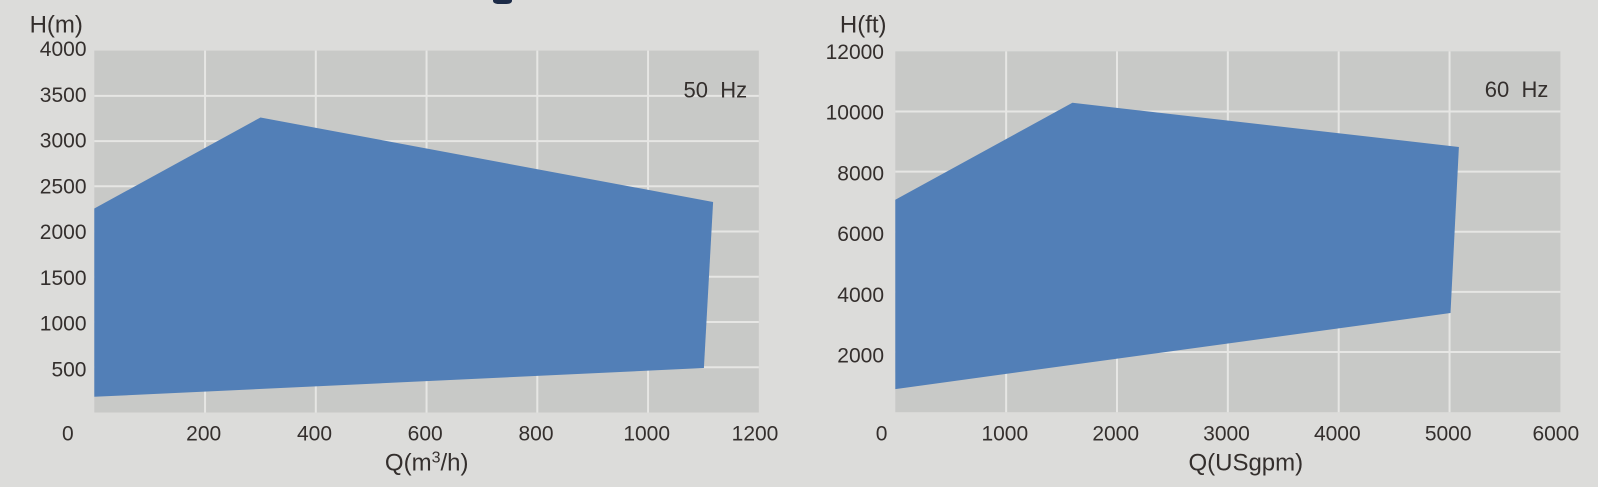 This screenshot has width=1598, height=487. Describe the element at coordinates (855, 113) in the screenshot. I see `svg-text: 10000` at that location.